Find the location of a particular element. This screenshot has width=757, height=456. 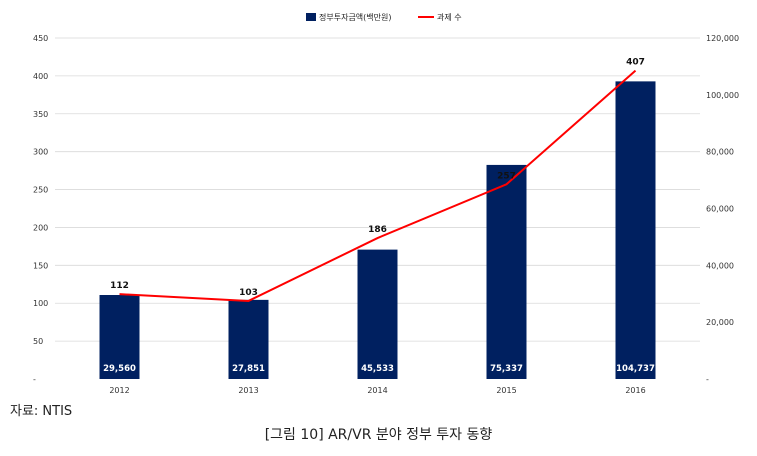

source-note: 자료: NTIS is located at coordinates (41, 411).